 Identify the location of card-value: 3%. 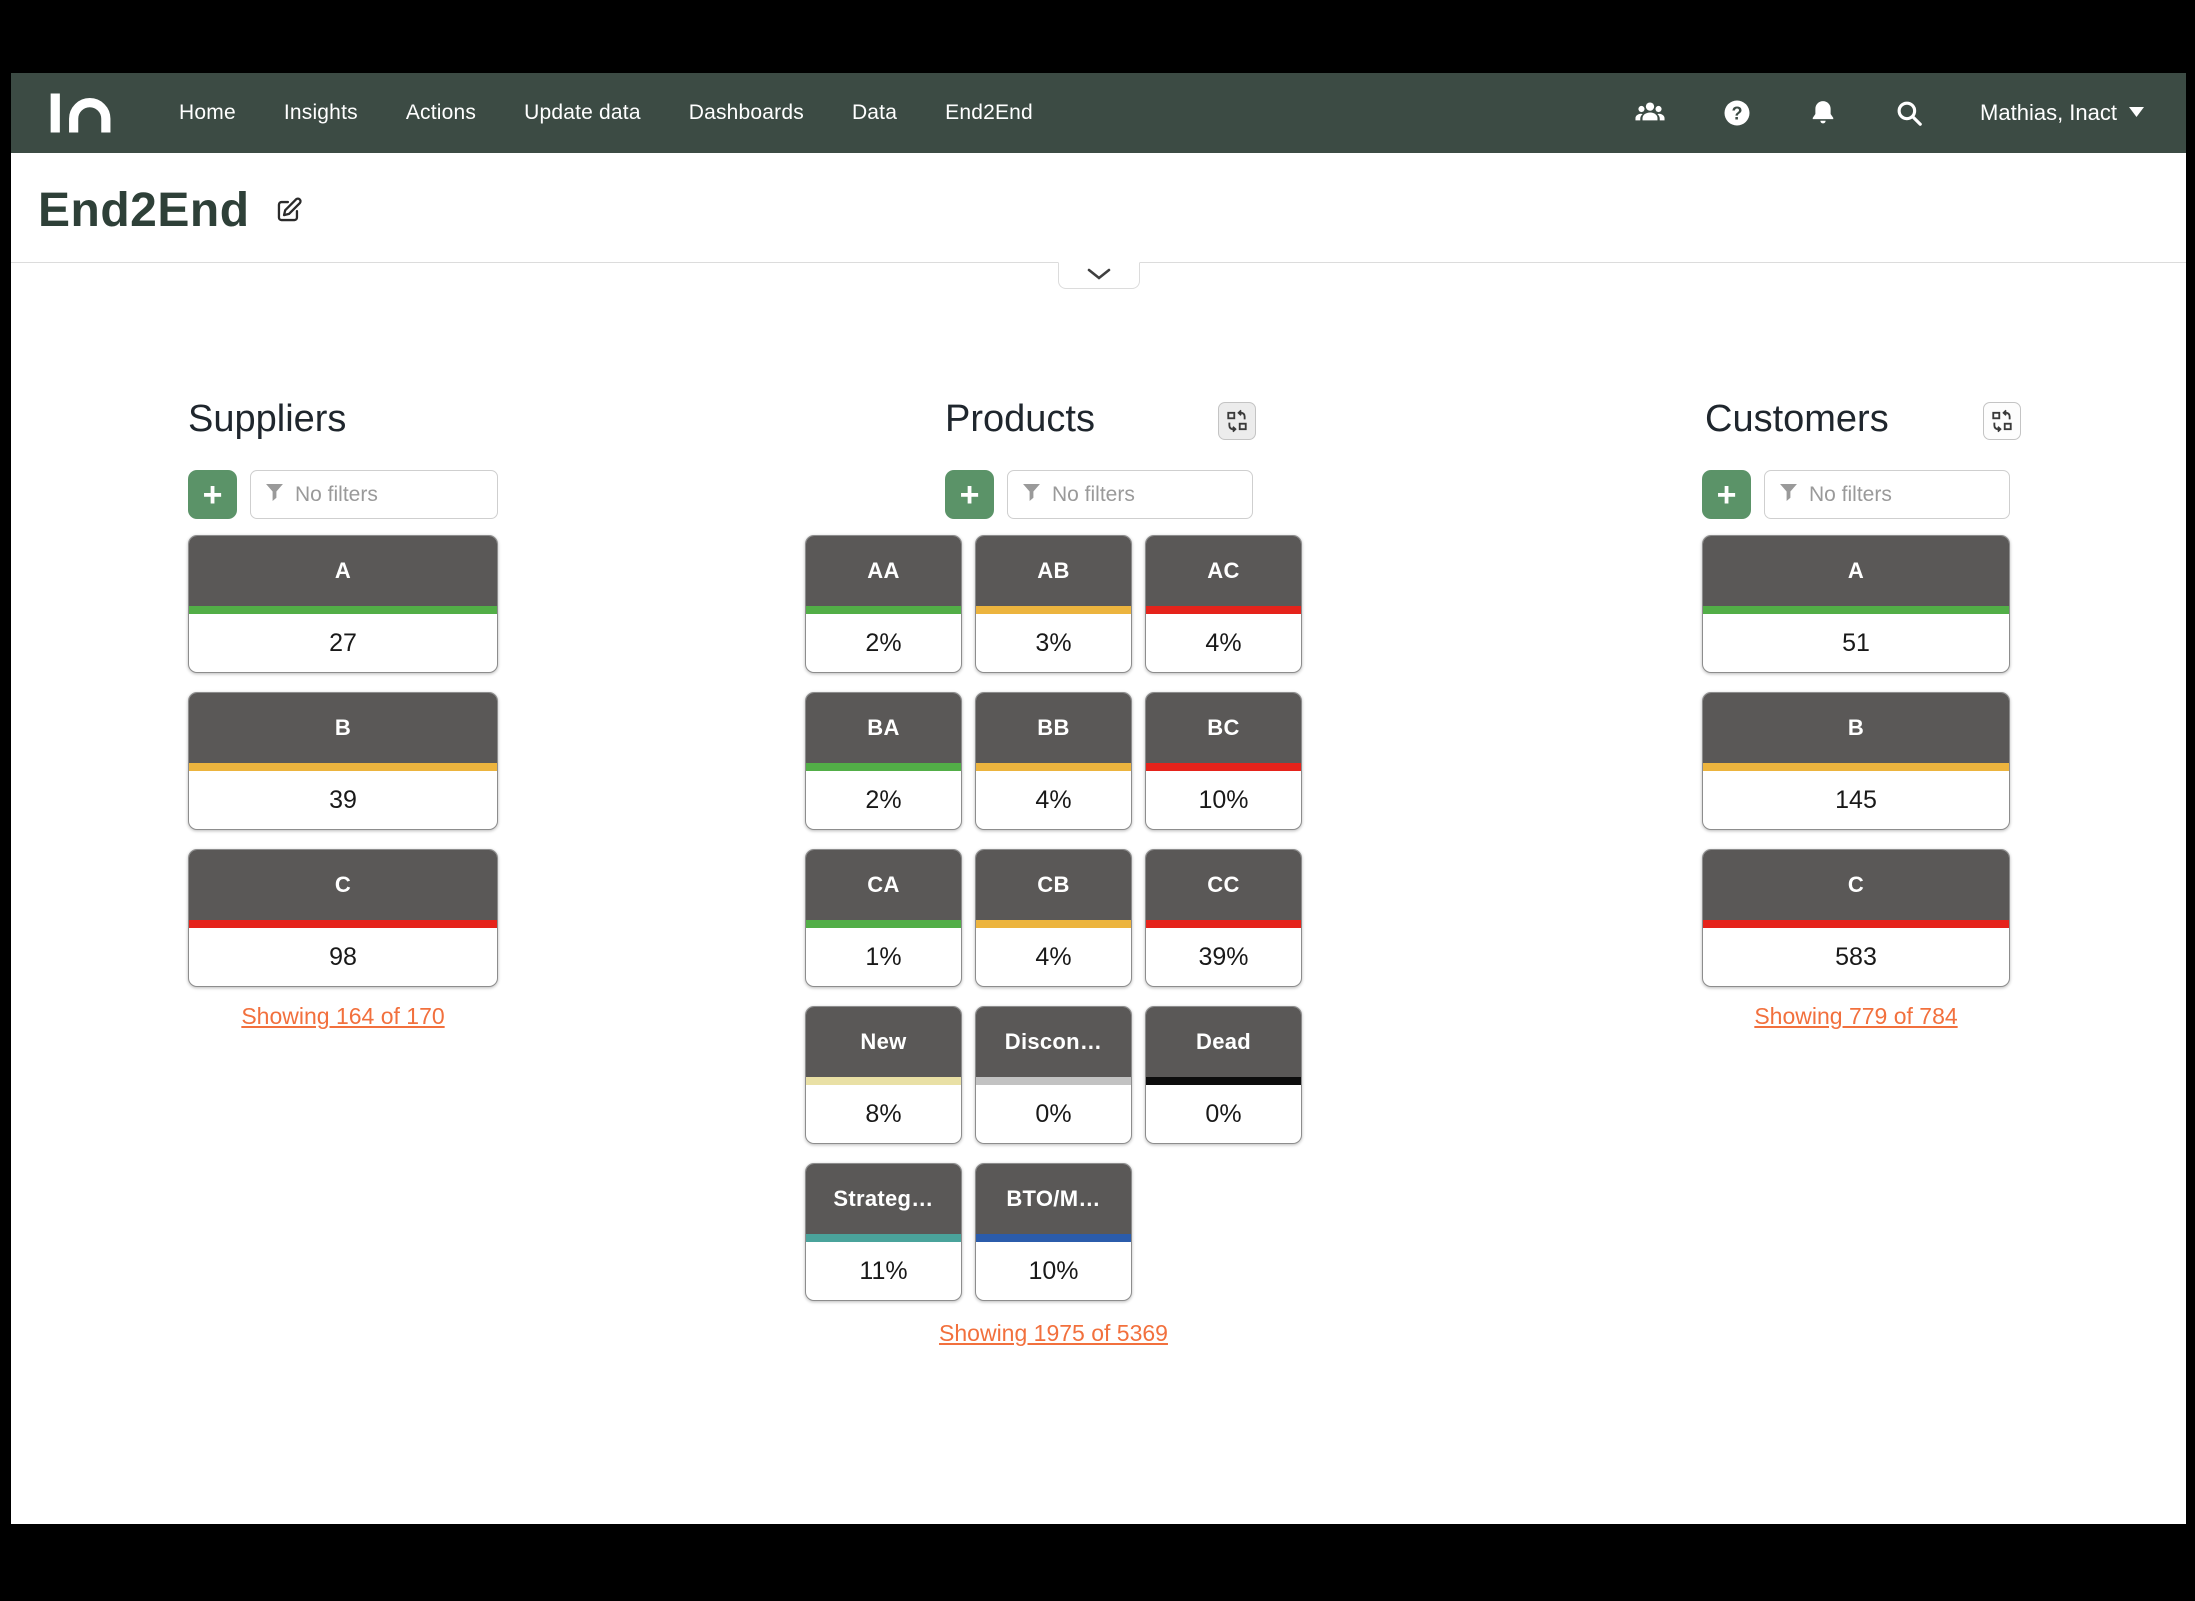
(1053, 642).